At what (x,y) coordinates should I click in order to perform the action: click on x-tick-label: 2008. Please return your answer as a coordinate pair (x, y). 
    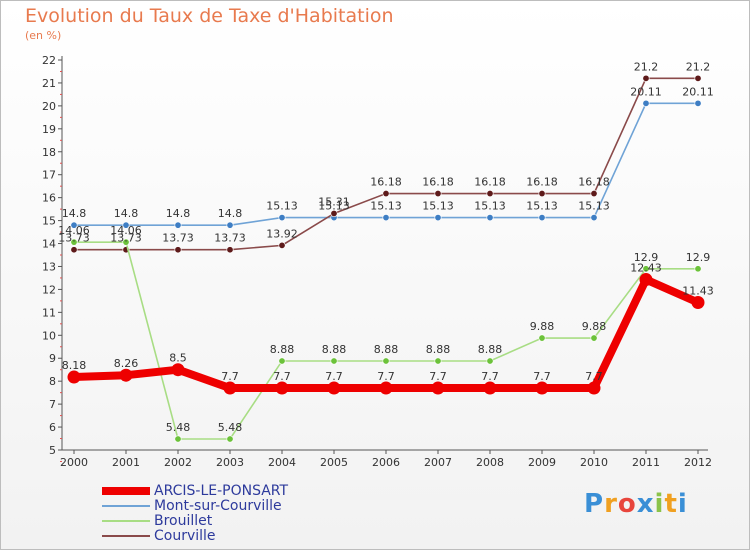
    Looking at the image, I should click on (490, 462).